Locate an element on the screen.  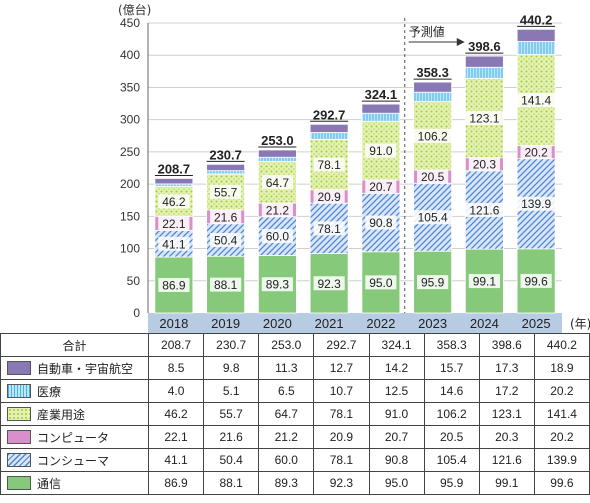
data-label: 20.3 is located at coordinates (485, 165).